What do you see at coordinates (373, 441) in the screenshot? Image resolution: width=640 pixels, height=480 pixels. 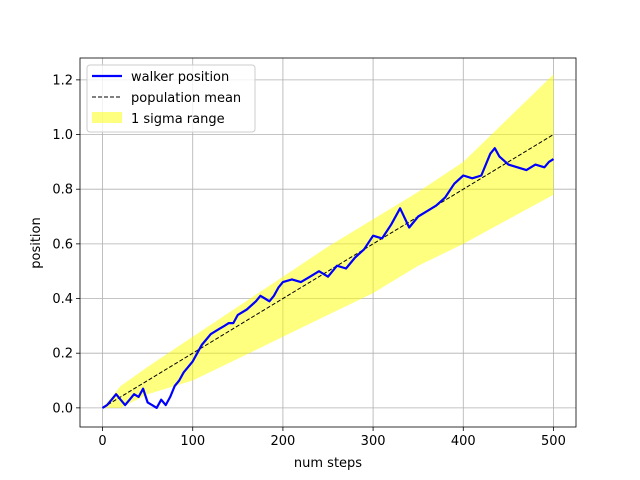 I see `x-tick-label: 300` at bounding box center [373, 441].